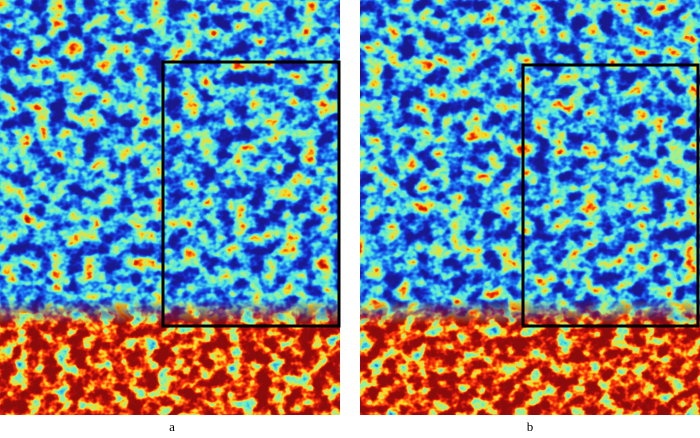  Describe the element at coordinates (530, 426) in the screenshot. I see `panel-label: b` at that location.